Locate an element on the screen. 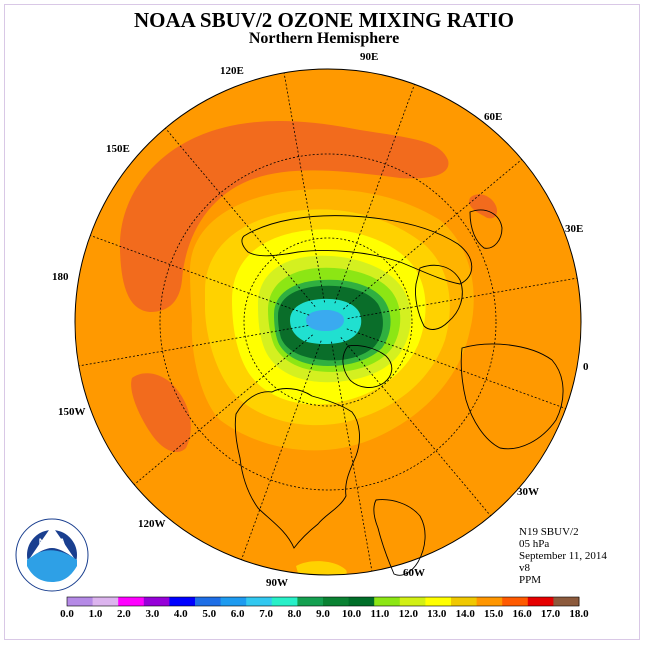  info-version: v8 is located at coordinates (524, 568).